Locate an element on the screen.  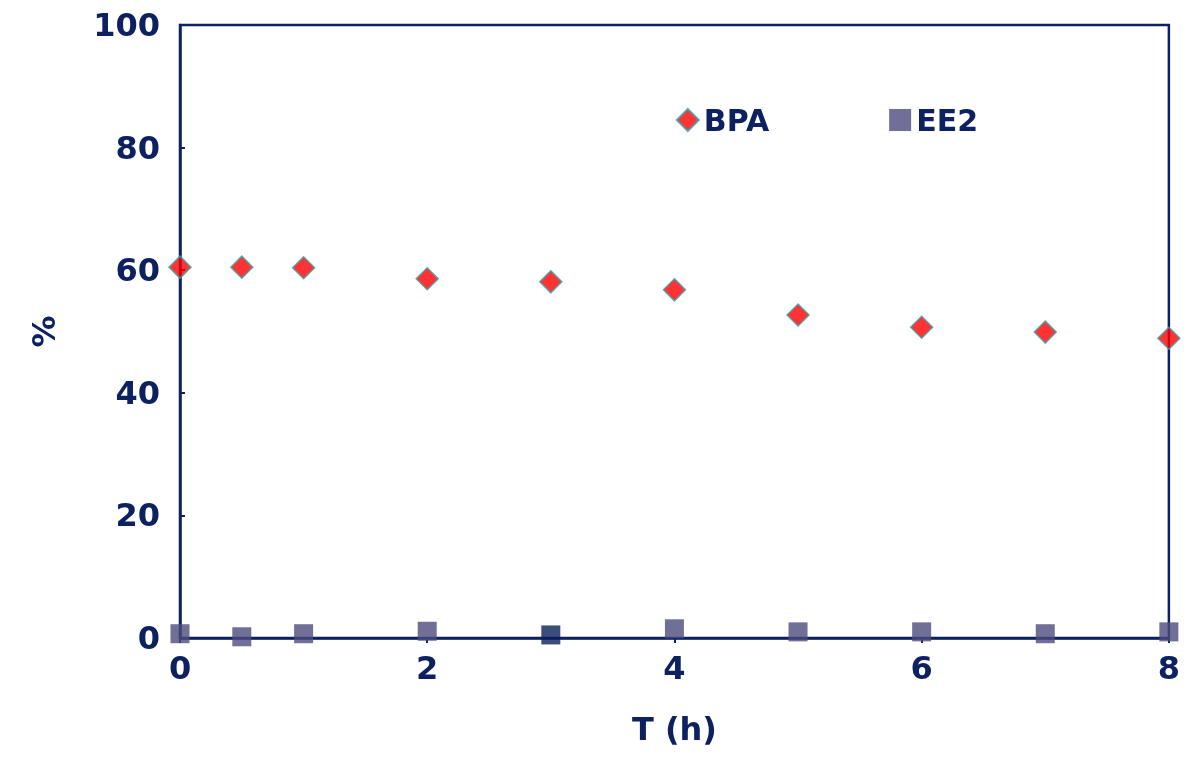
y-tick-label: 100 is located at coordinates (126, 25).